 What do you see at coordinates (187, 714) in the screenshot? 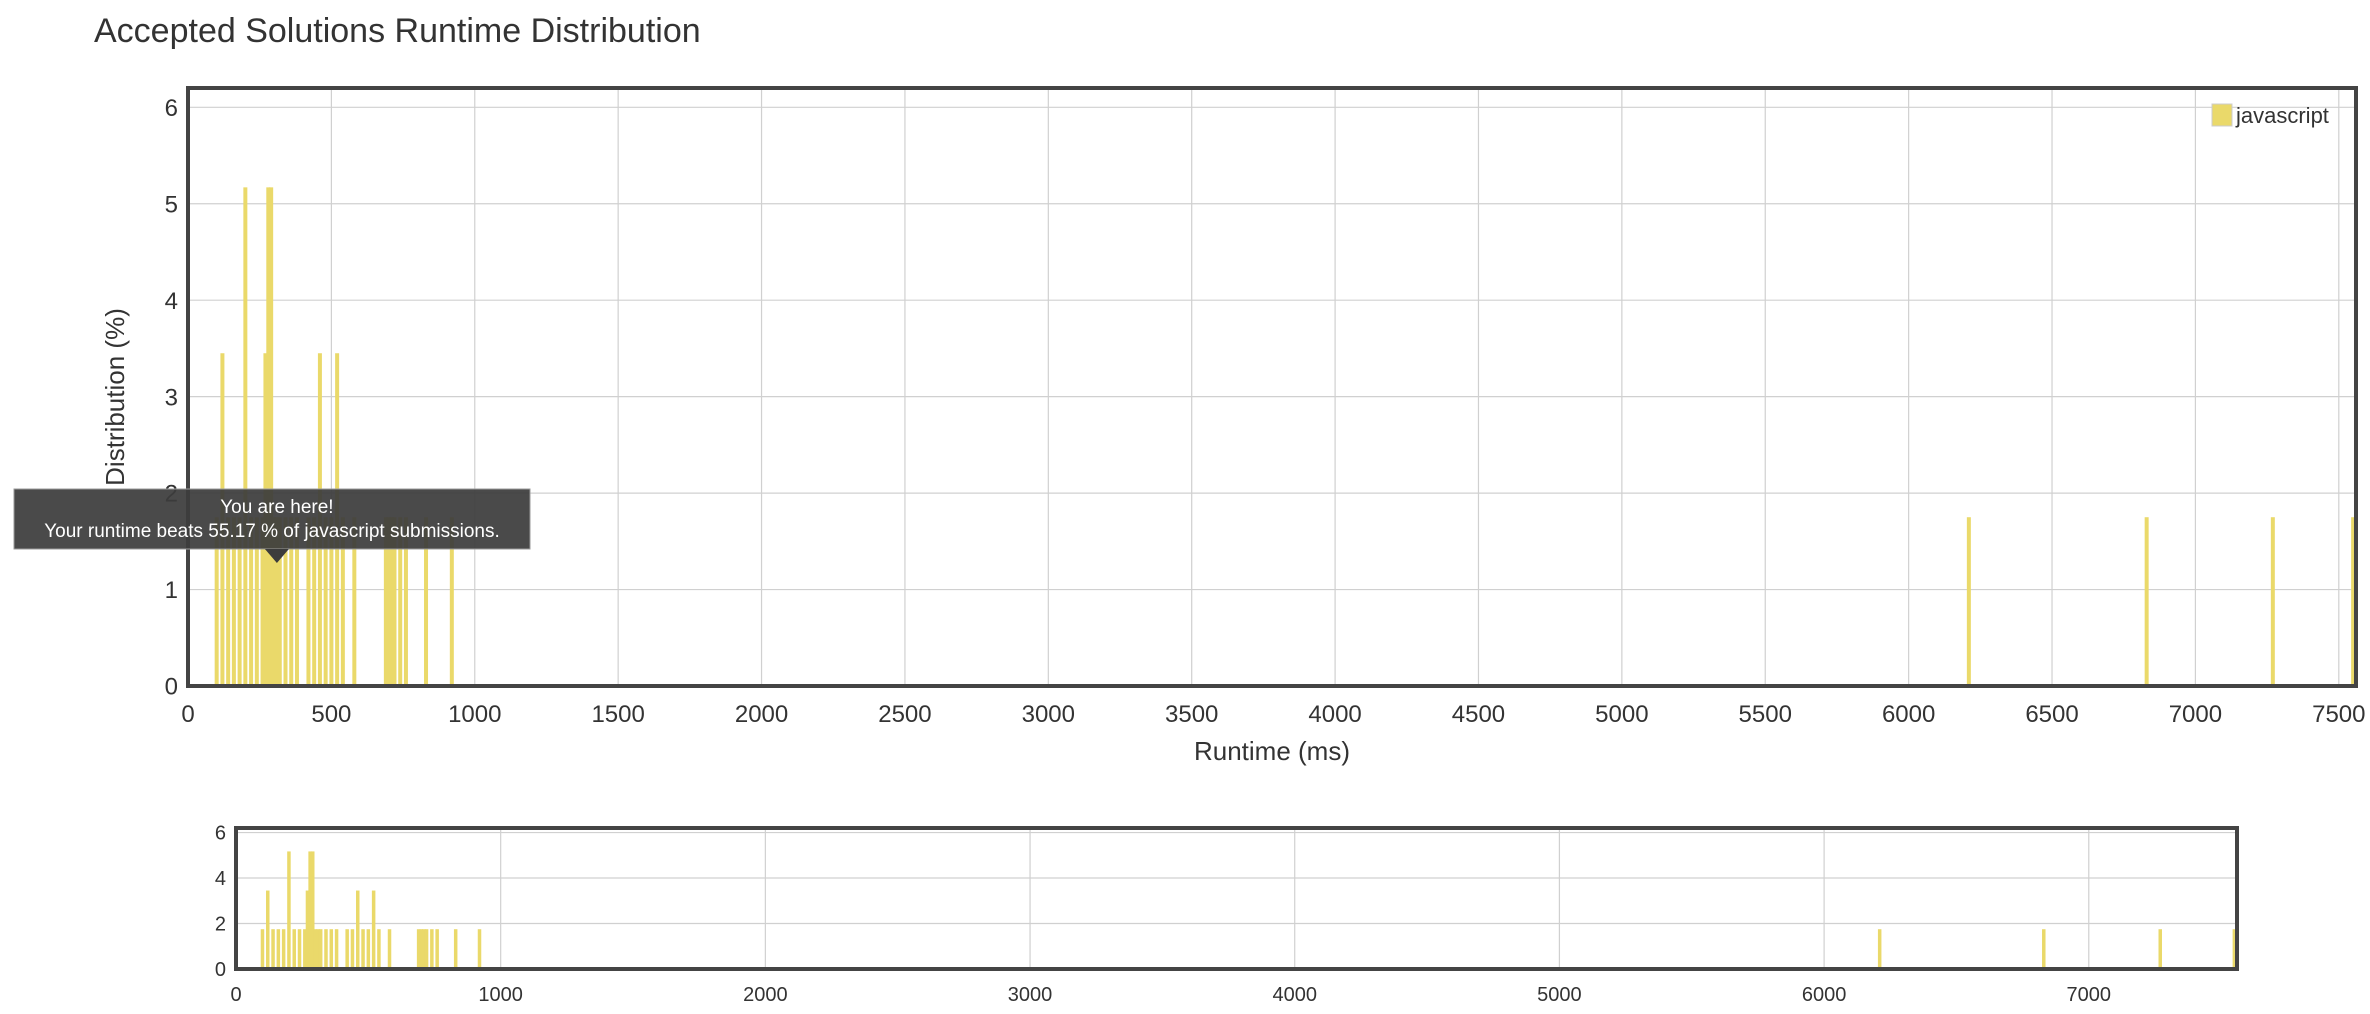
I see `x-tick-label: 0` at bounding box center [187, 714].